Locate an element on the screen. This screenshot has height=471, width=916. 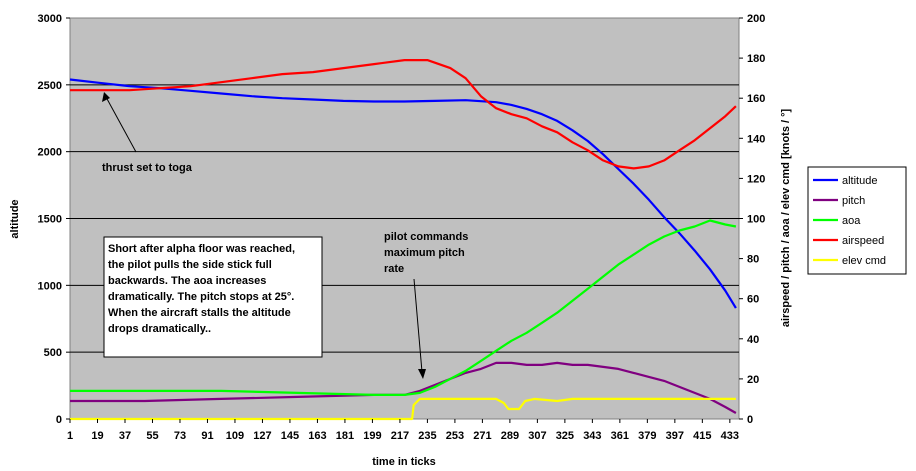
annotation-box-frame is located at coordinates (213, 297).